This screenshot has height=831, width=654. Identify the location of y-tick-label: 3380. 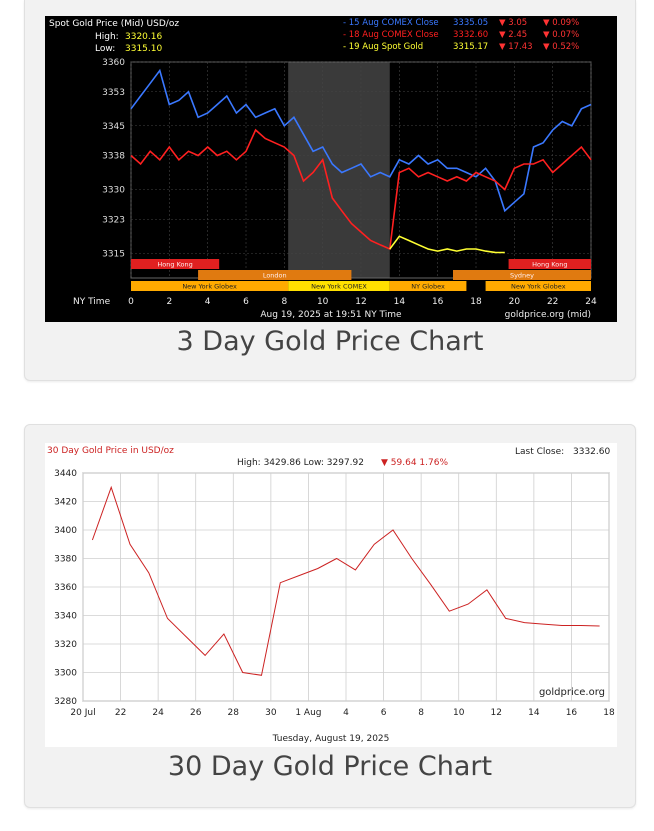
(65, 560).